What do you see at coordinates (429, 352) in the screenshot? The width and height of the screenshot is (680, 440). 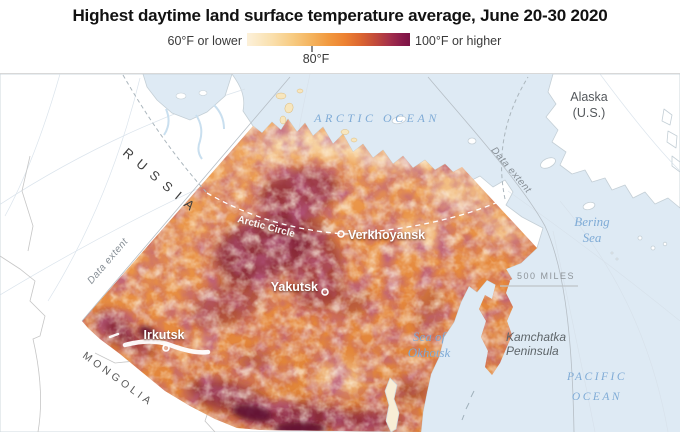 I see `sea-of-okhotsk-label-2: Okhotsk` at bounding box center [429, 352].